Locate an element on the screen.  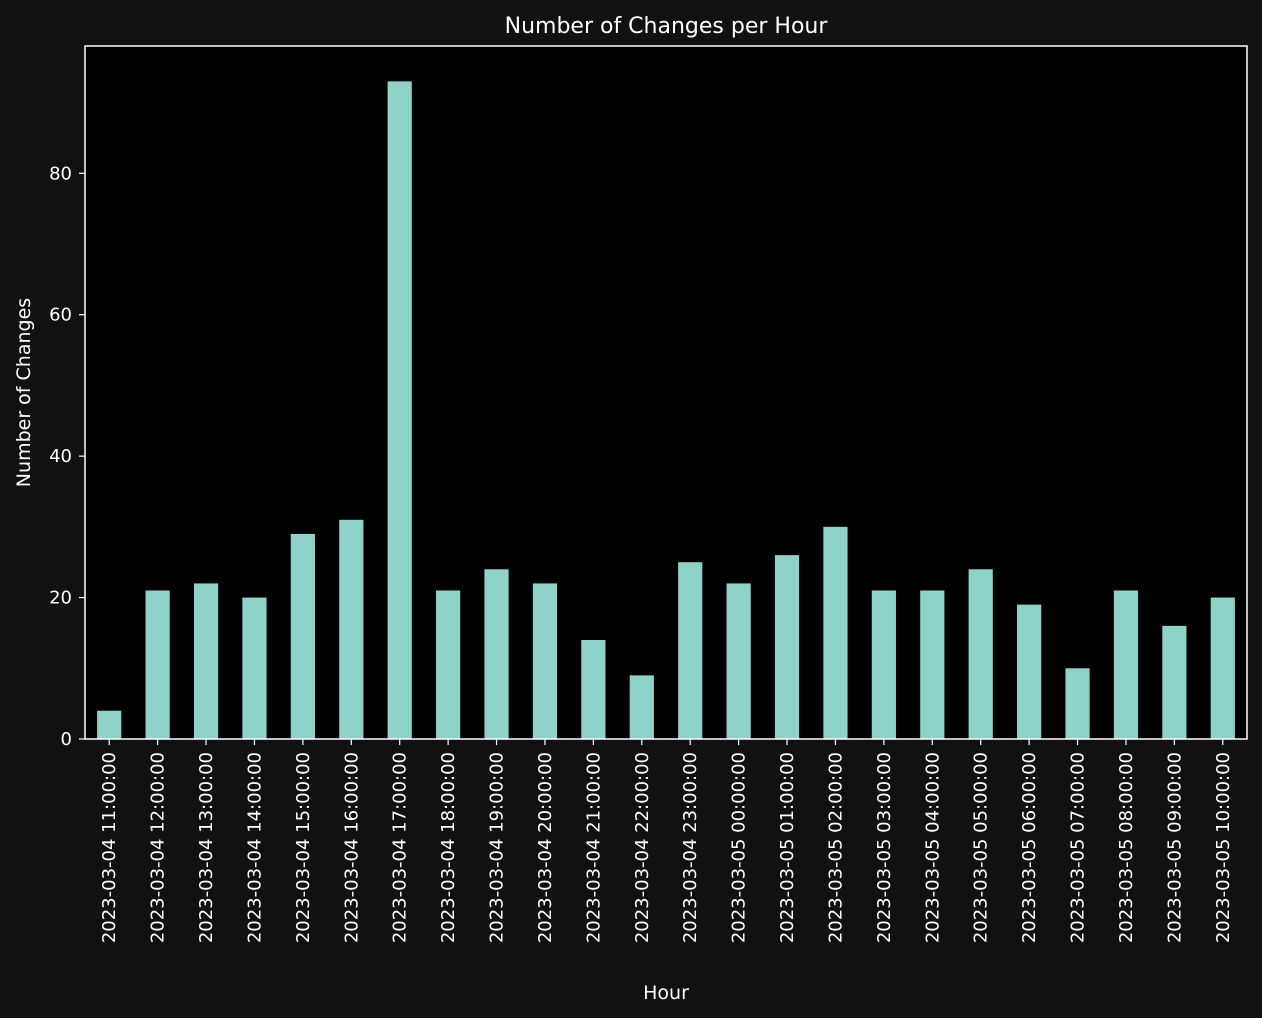
x-tick-label: 2023-03-05 03:00:00 is located at coordinates (884, 847).